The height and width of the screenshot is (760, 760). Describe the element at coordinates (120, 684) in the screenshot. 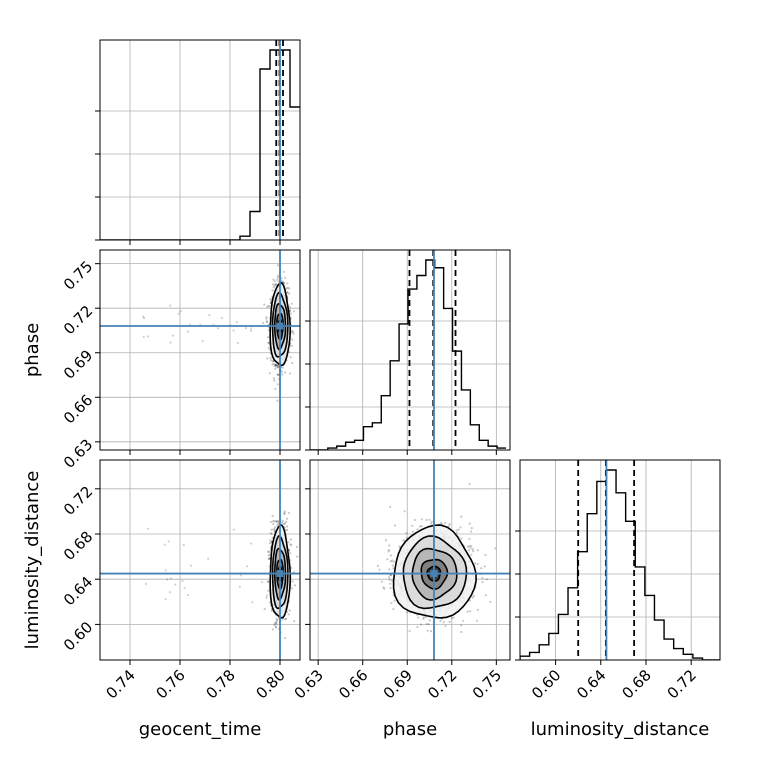

I see `xtick-label: 0.74` at that location.